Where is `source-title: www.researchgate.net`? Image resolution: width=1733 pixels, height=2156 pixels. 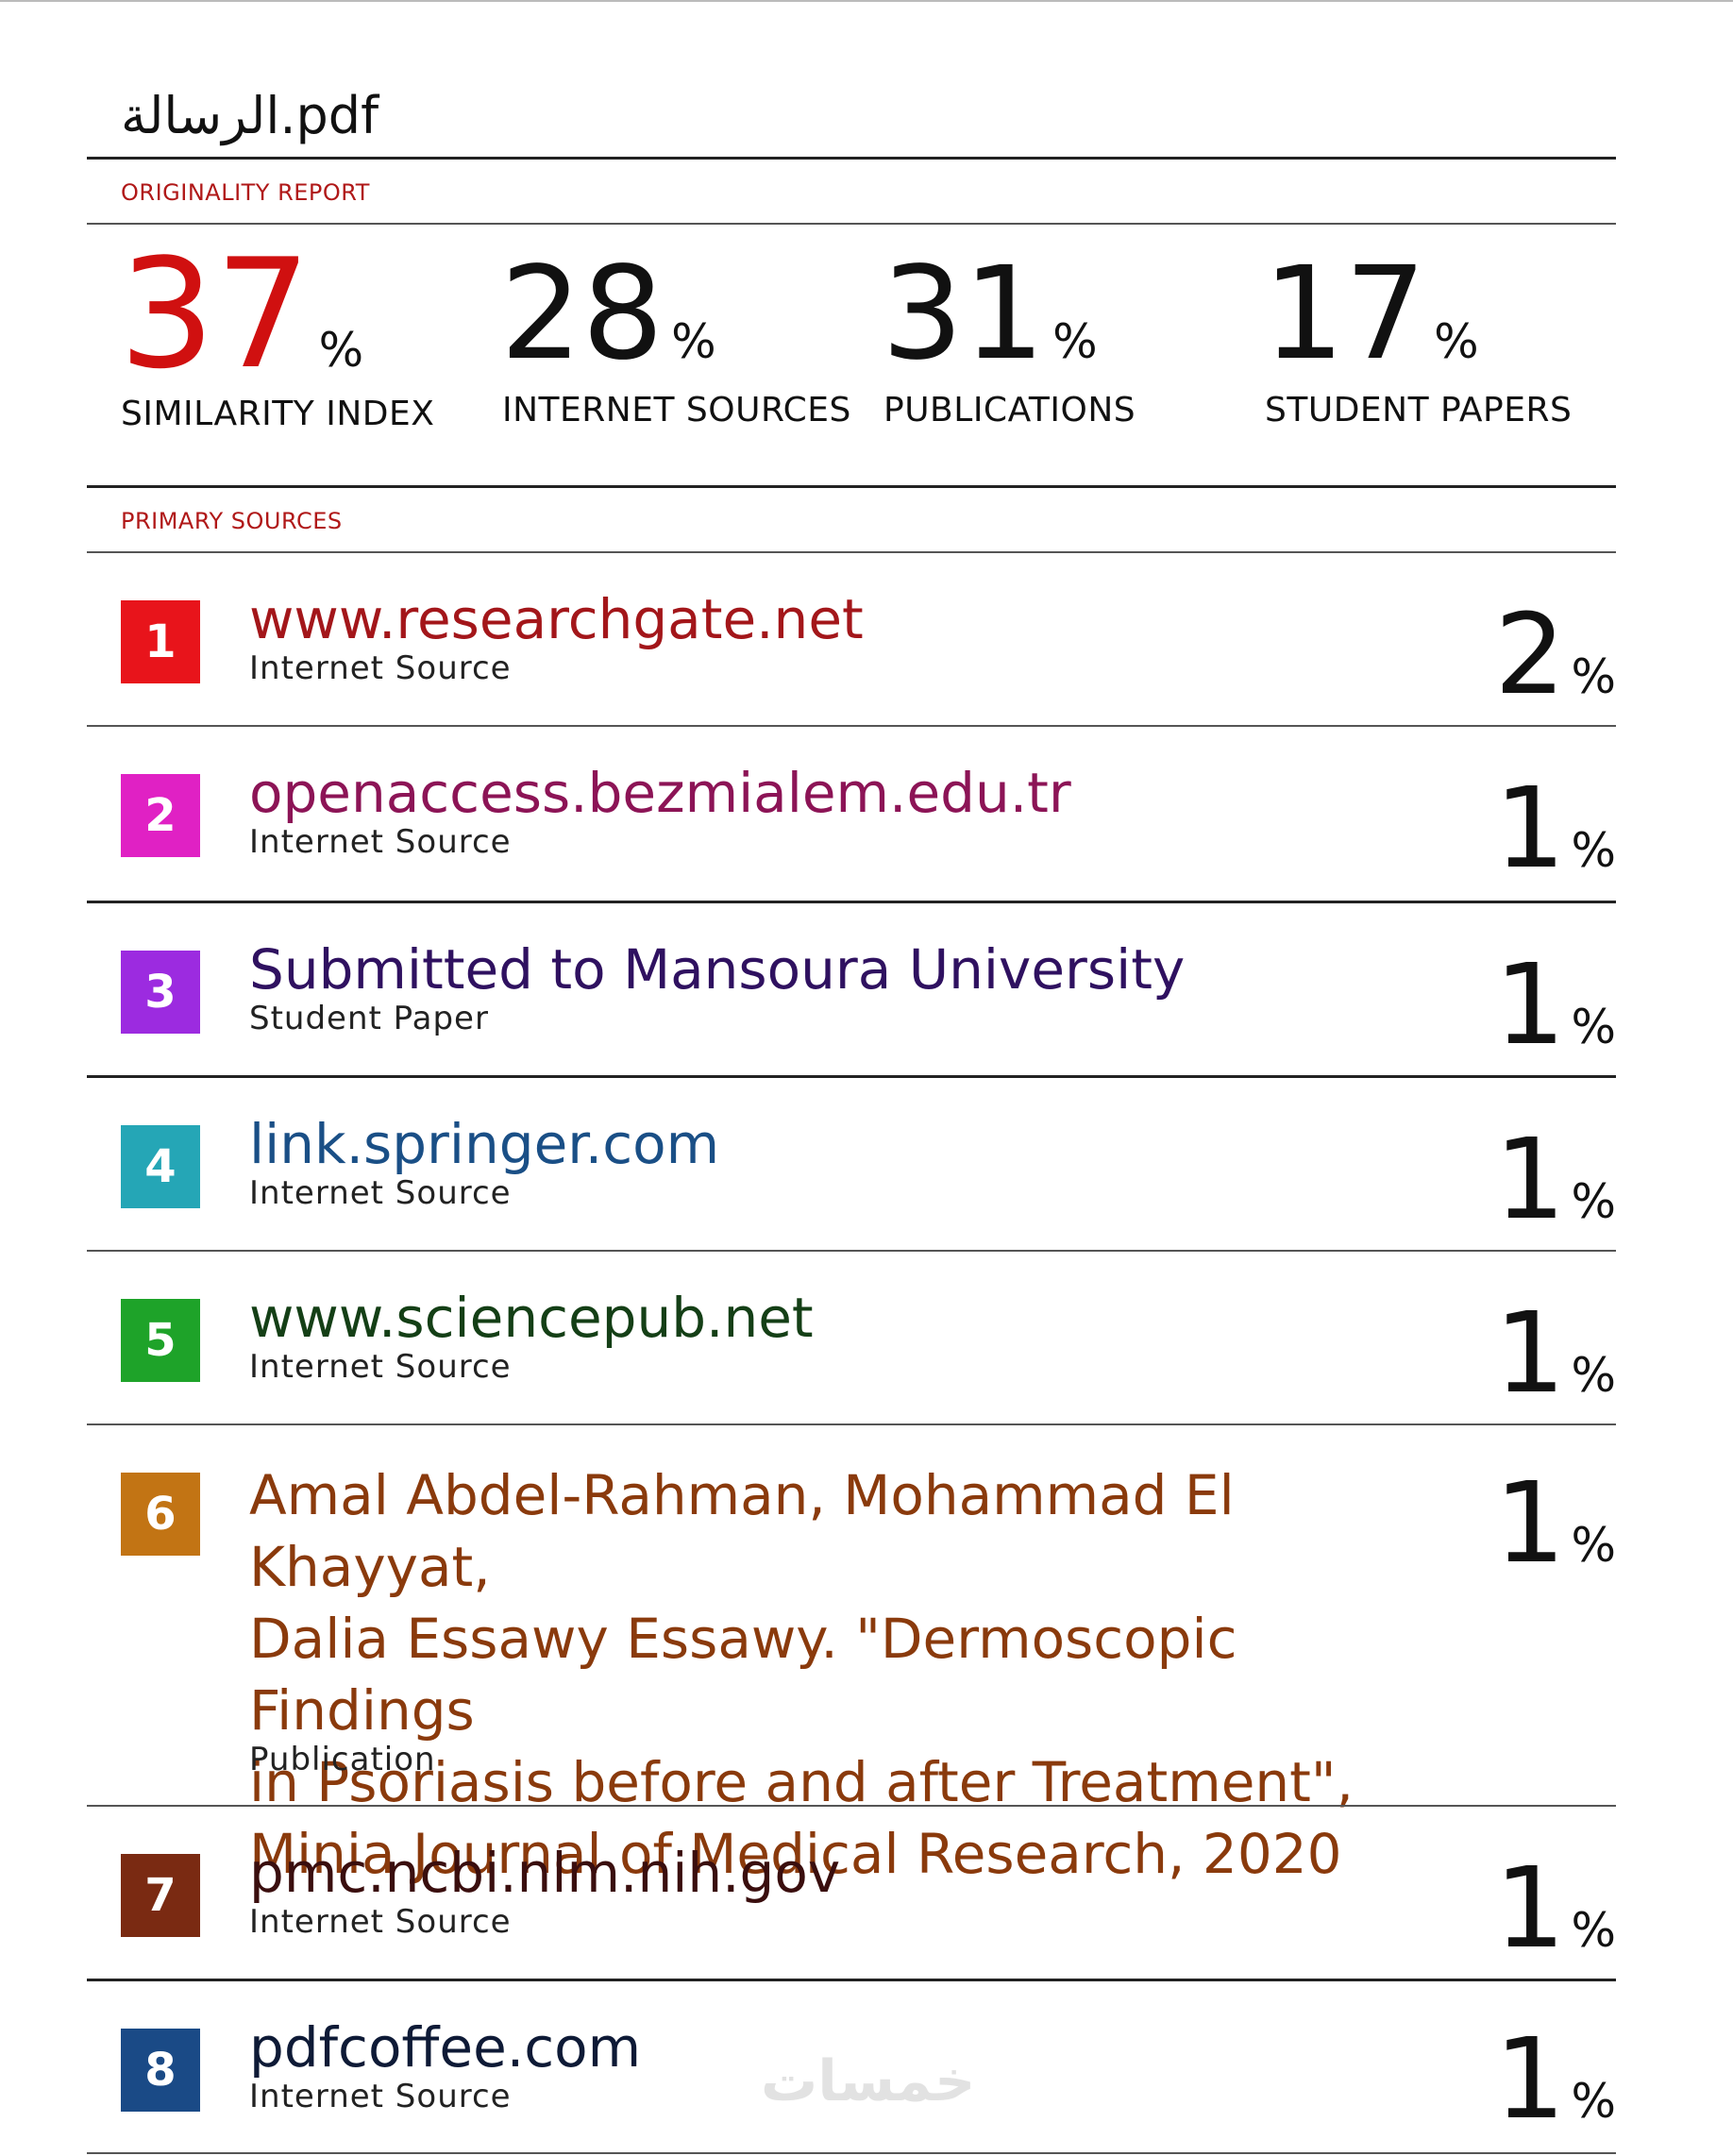 source-title: www.researchgate.net is located at coordinates (556, 619).